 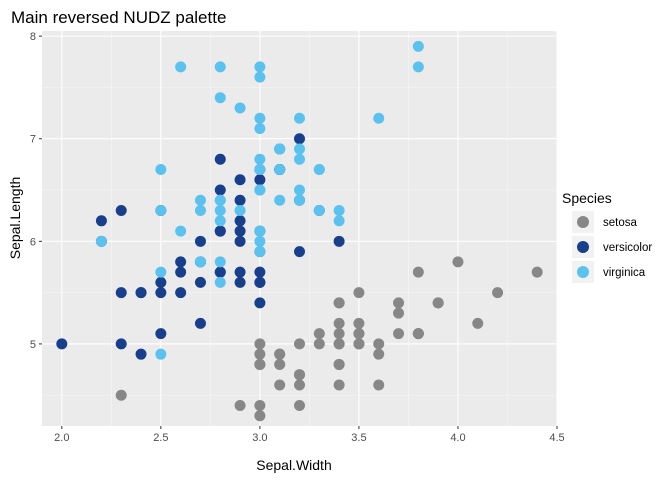 What do you see at coordinates (33, 140) in the screenshot?
I see `y-tick-label: 7` at bounding box center [33, 140].